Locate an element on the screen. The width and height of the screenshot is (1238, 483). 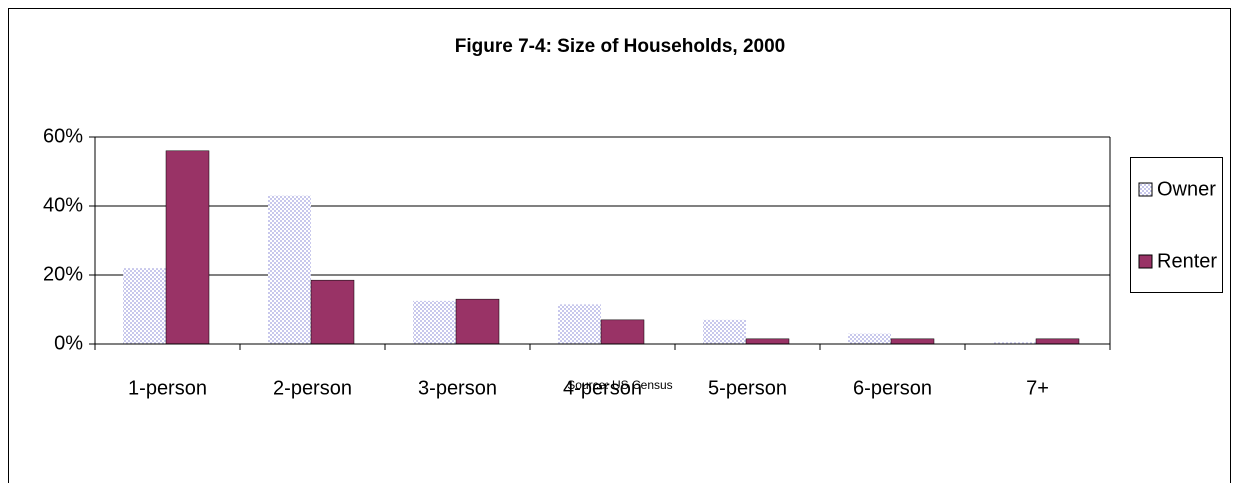
x-tick-label: 5-person is located at coordinates (747, 388).